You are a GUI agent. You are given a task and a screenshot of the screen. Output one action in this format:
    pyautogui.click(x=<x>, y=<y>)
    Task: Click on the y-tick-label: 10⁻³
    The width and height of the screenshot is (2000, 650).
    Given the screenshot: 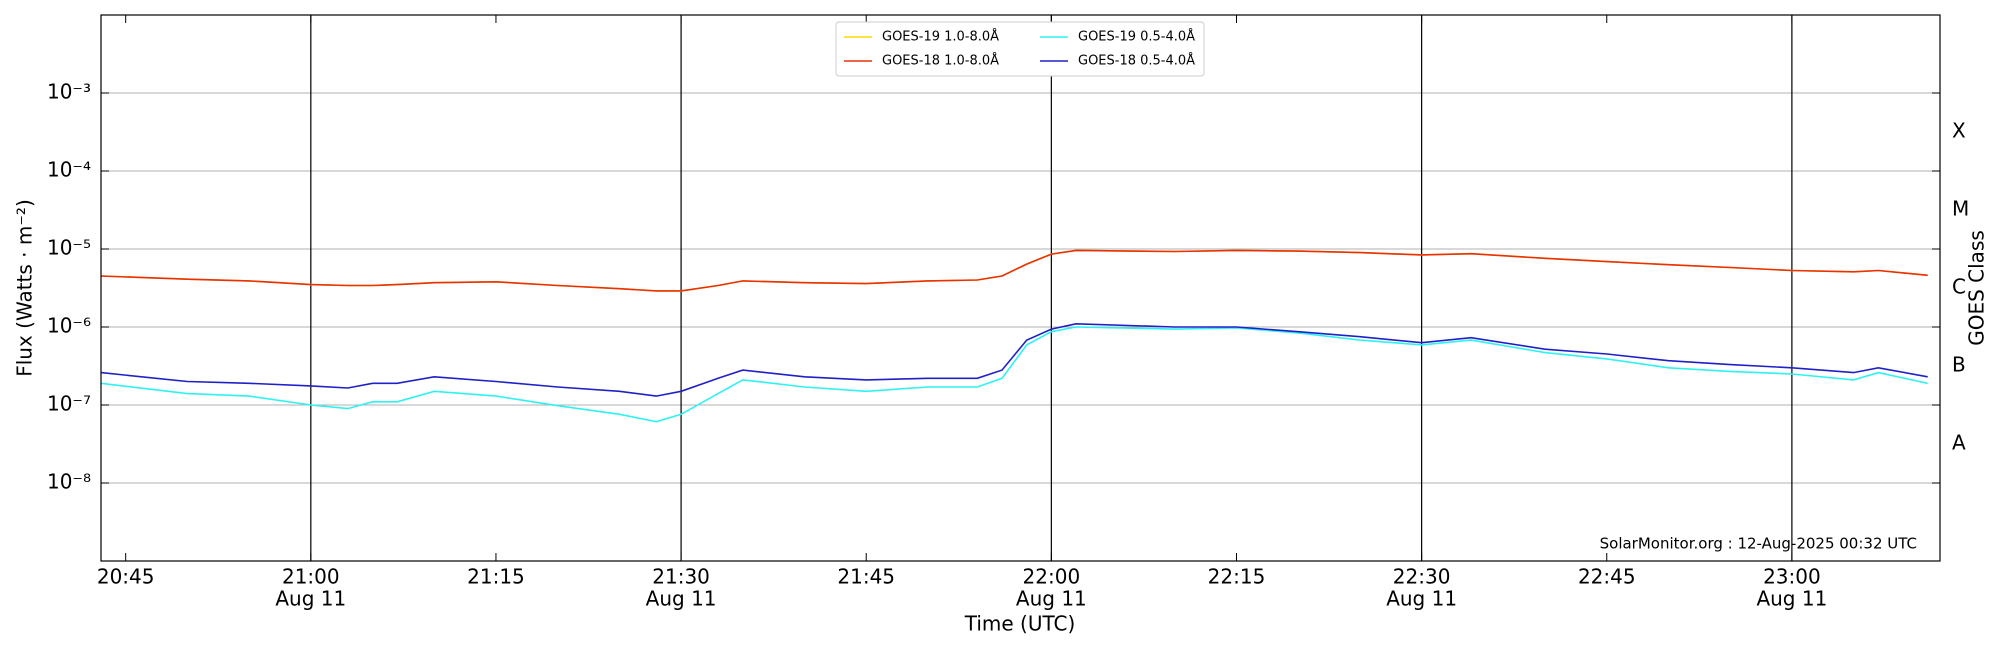 What is the action you would take?
    pyautogui.click(x=69, y=92)
    